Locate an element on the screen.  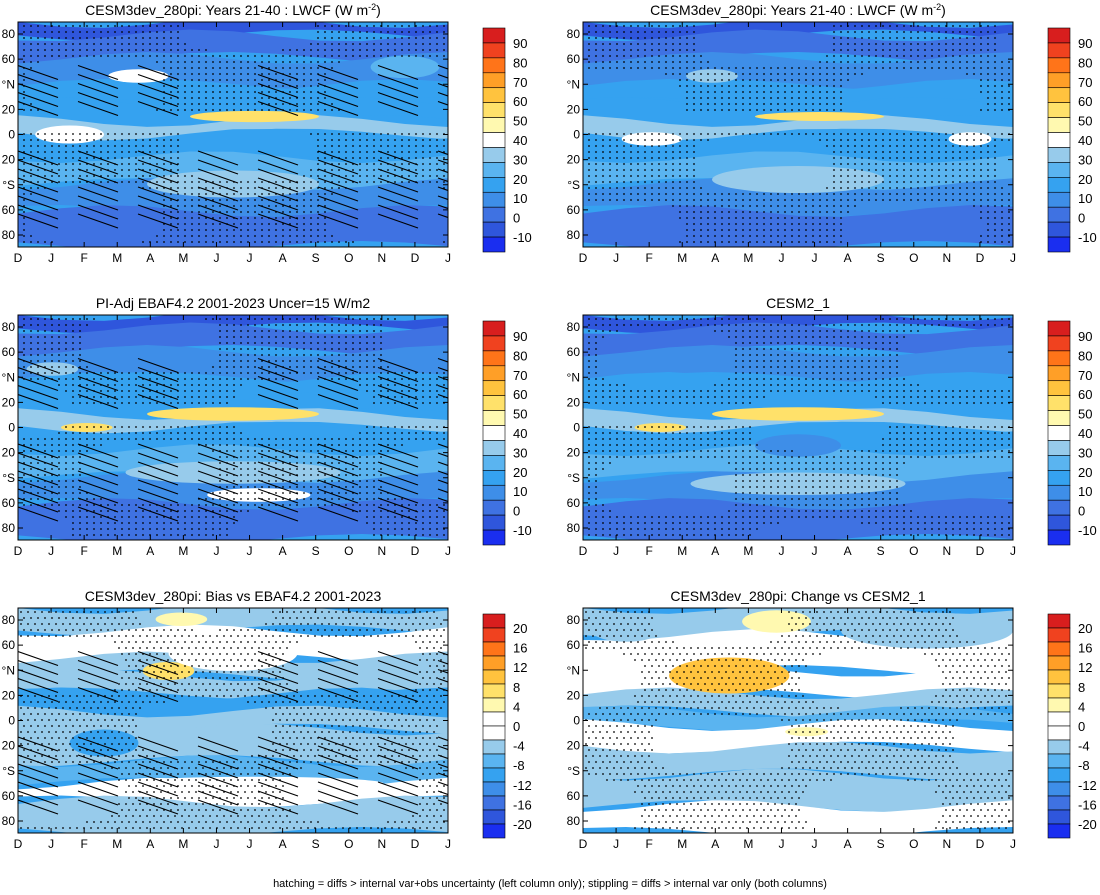
hatching is located at coordinates (233, 732).